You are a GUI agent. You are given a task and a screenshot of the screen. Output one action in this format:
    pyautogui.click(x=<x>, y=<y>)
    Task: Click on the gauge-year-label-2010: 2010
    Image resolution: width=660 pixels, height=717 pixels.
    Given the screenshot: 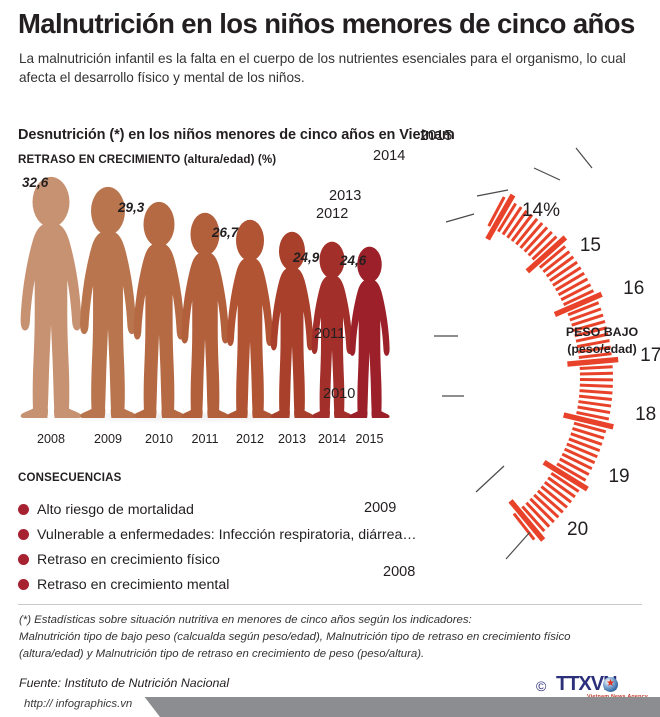 What is the action you would take?
    pyautogui.click(x=339, y=394)
    